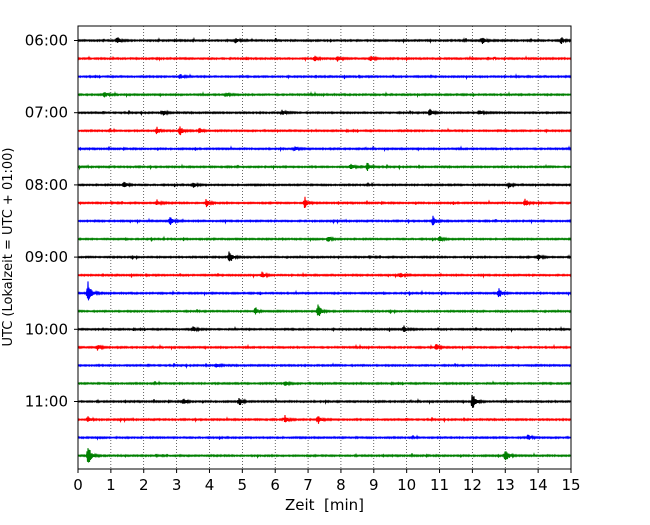  Describe the element at coordinates (111, 485) in the screenshot. I see `x-tick-label: 1` at that location.